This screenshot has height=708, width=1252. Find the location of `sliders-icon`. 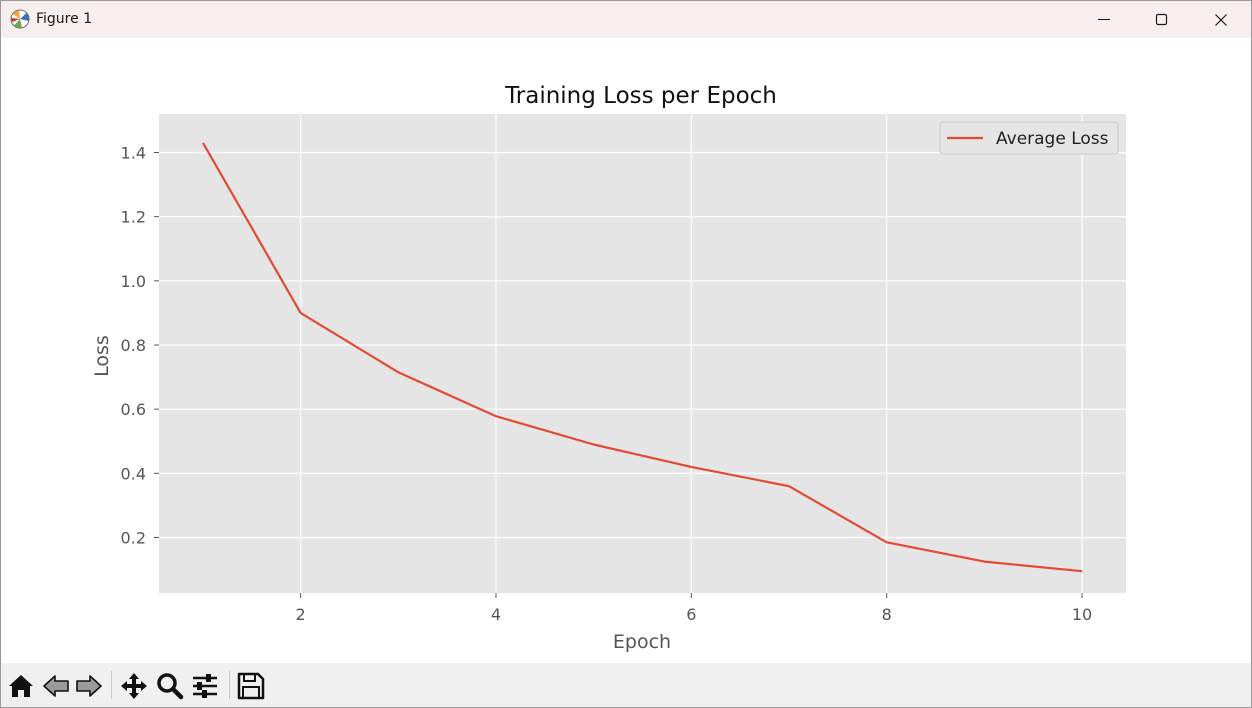

sliders-icon is located at coordinates (205, 686).